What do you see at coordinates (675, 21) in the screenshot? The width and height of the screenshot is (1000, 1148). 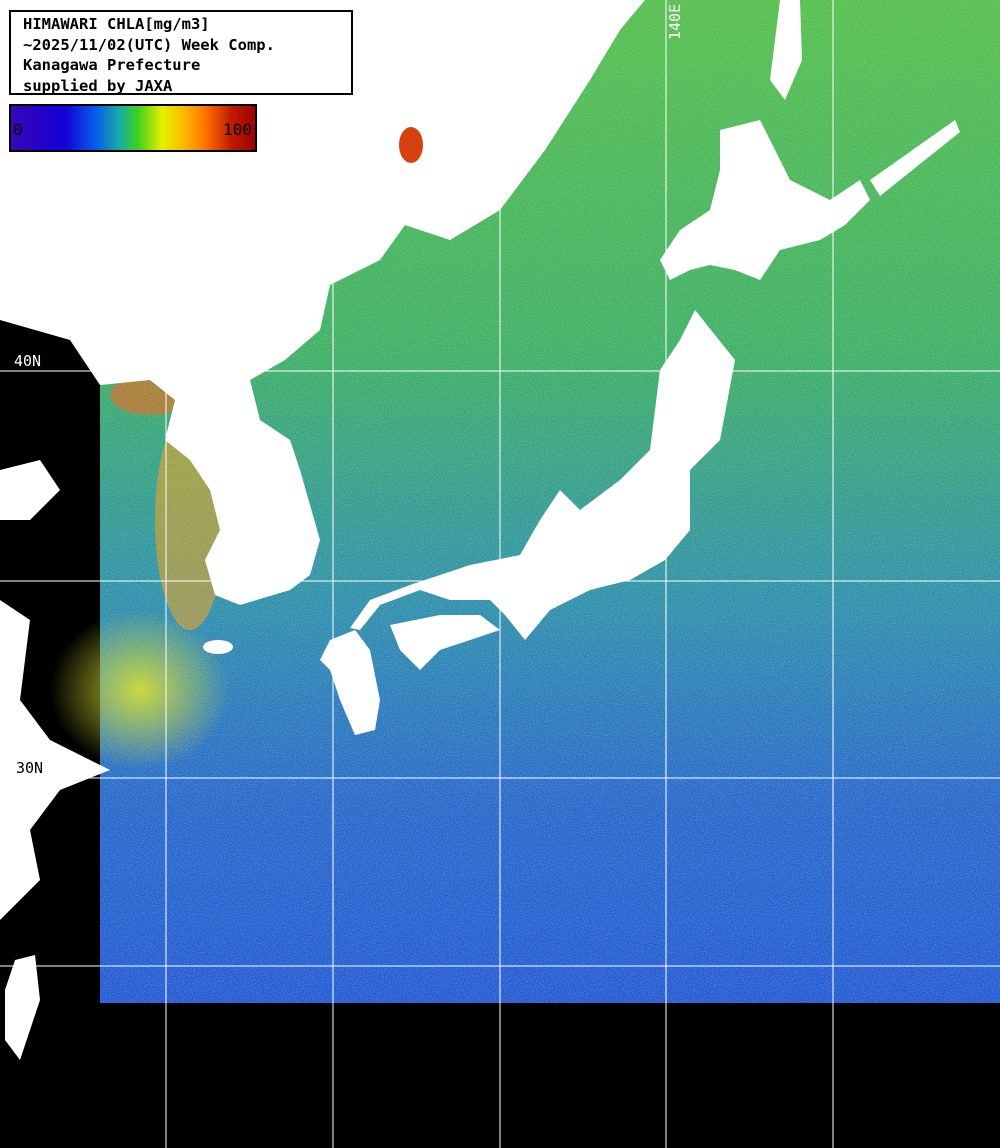 I see `lon-label-140e: 140E` at bounding box center [675, 21].